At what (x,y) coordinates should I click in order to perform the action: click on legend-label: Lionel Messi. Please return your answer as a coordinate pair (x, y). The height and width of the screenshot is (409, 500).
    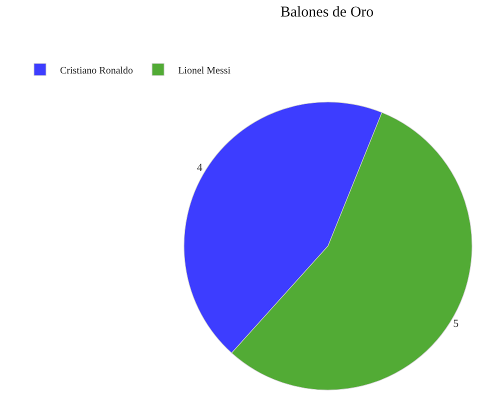
    Looking at the image, I should click on (204, 70).